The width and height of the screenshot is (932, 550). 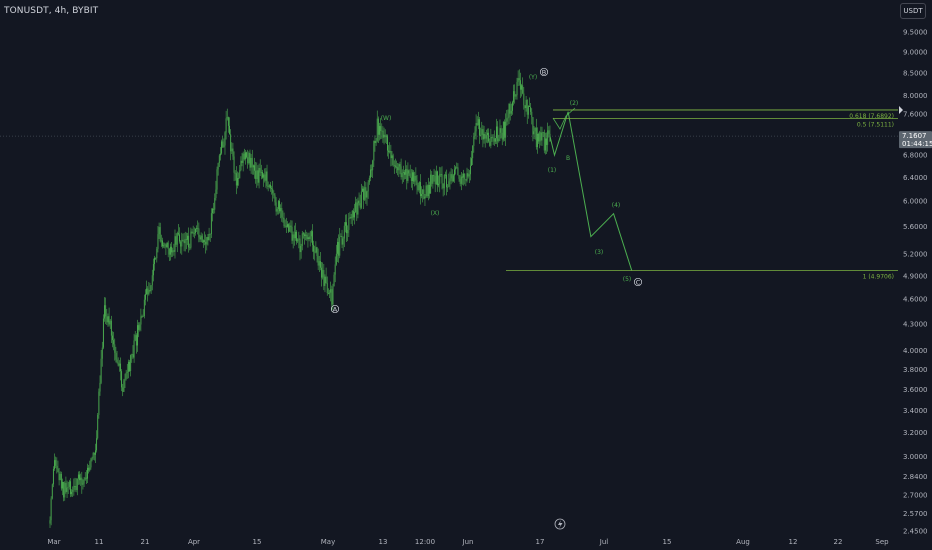 I want to click on y-tick-label: 2.5700, so click(x=915, y=514).